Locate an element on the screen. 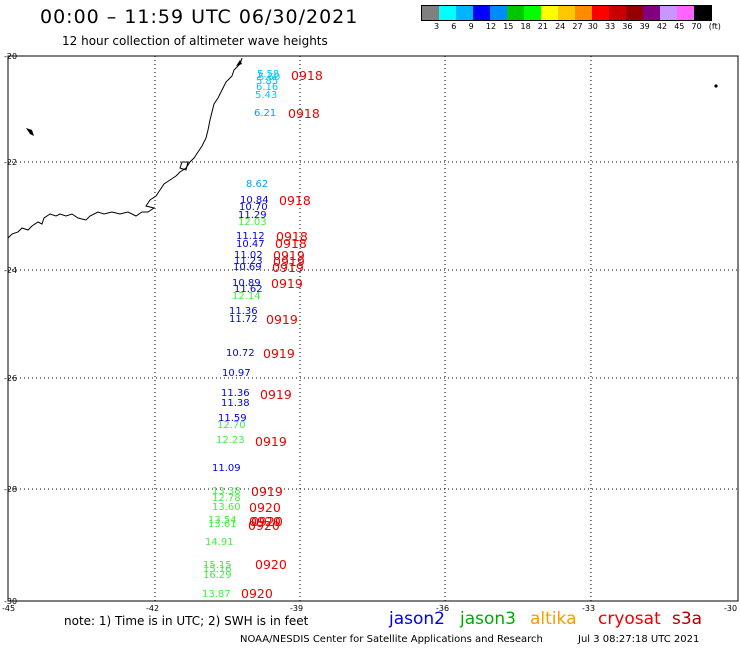 This screenshot has height=650, width=740. wave-height-value: 11.62 is located at coordinates (248, 289).